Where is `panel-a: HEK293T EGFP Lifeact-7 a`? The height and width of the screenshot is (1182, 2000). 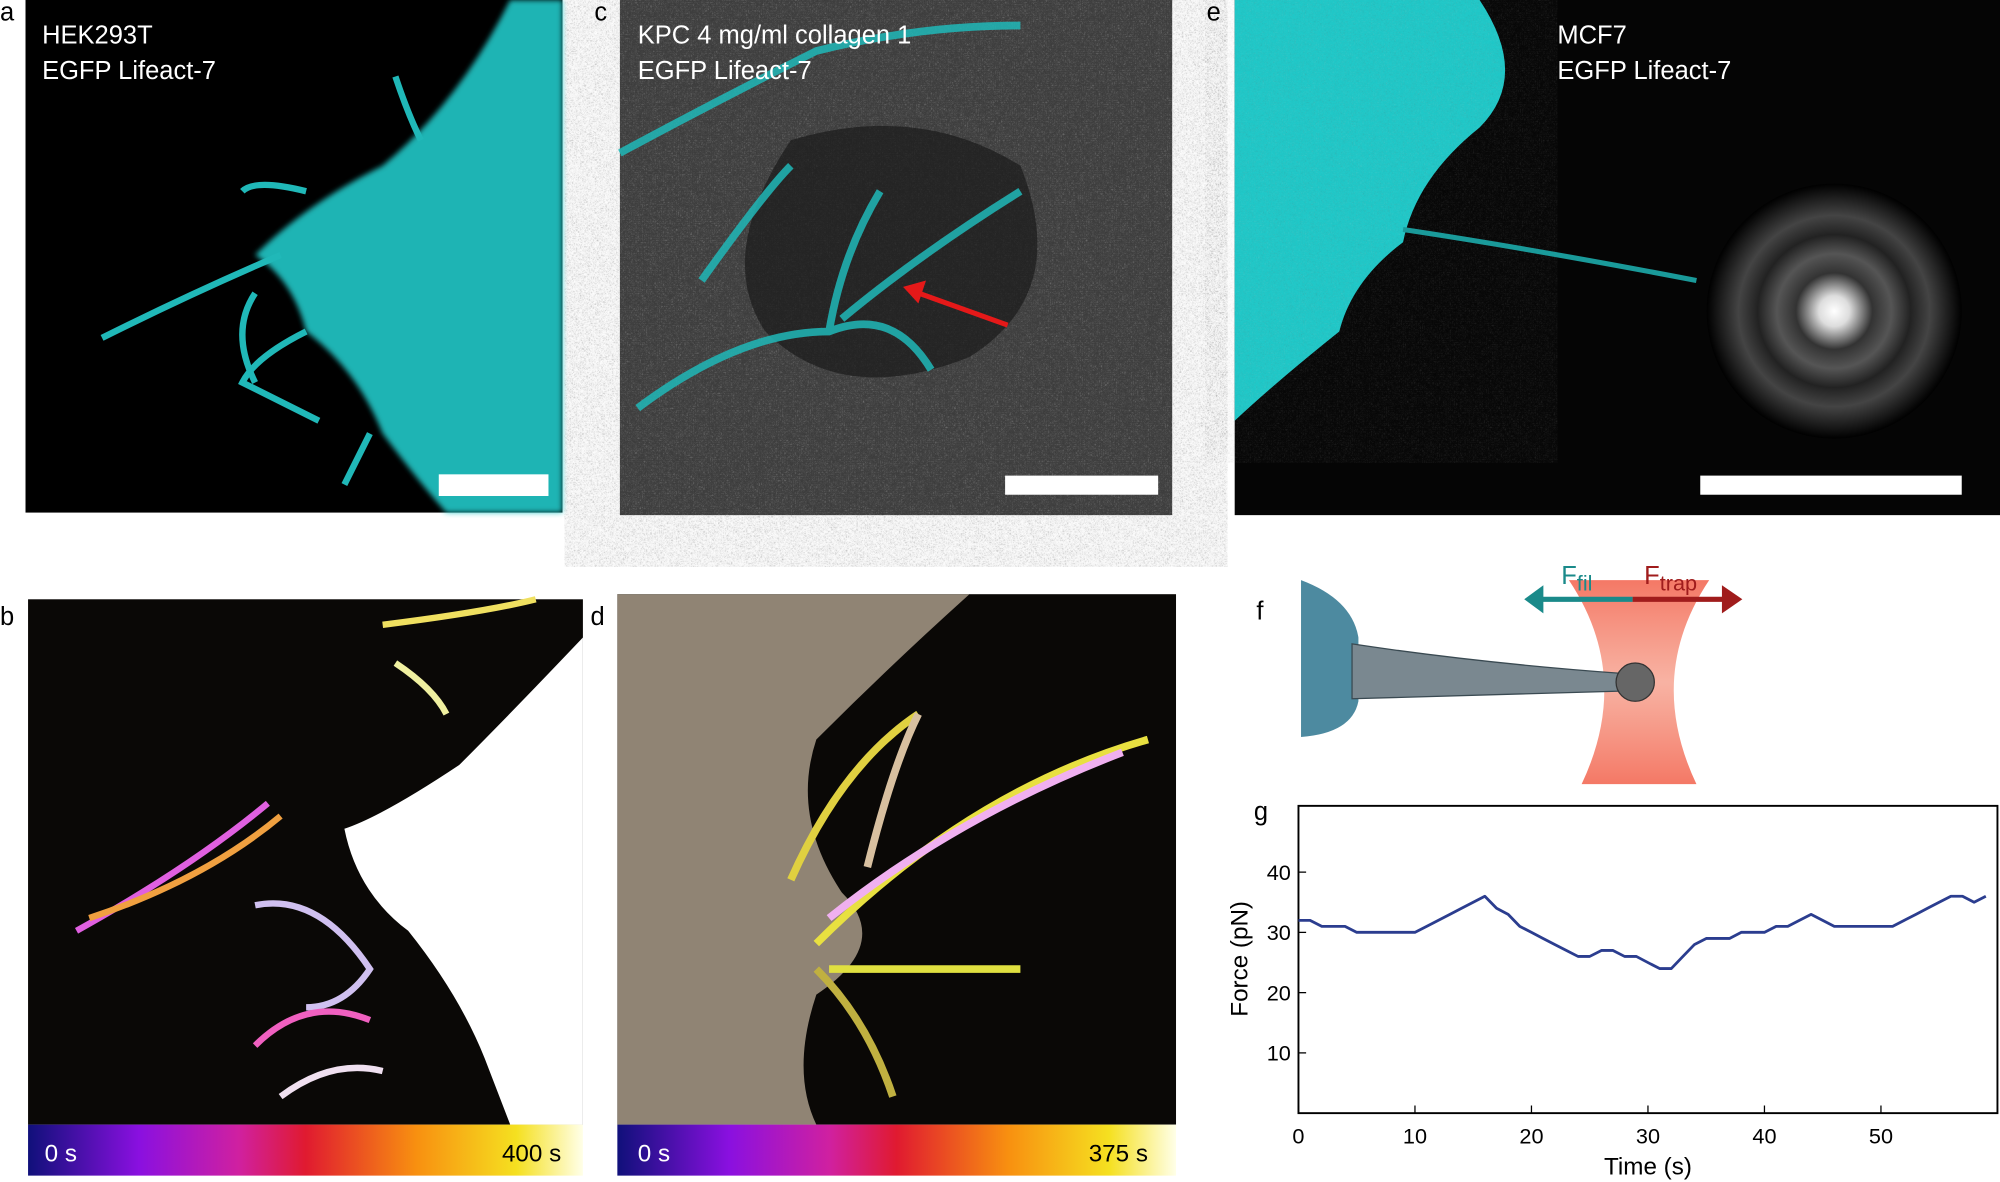
panel-a: HEK293T EGFP Lifeact-7 a is located at coordinates (281, 256).